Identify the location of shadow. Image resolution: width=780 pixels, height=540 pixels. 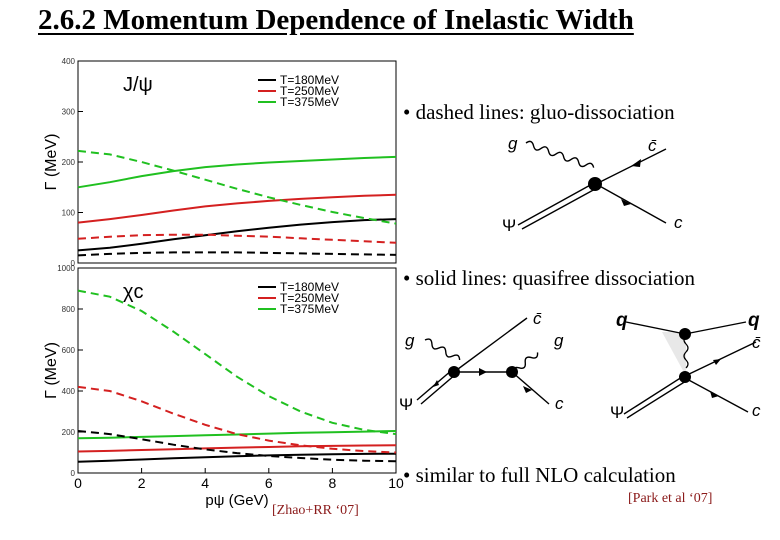
(674, 354).